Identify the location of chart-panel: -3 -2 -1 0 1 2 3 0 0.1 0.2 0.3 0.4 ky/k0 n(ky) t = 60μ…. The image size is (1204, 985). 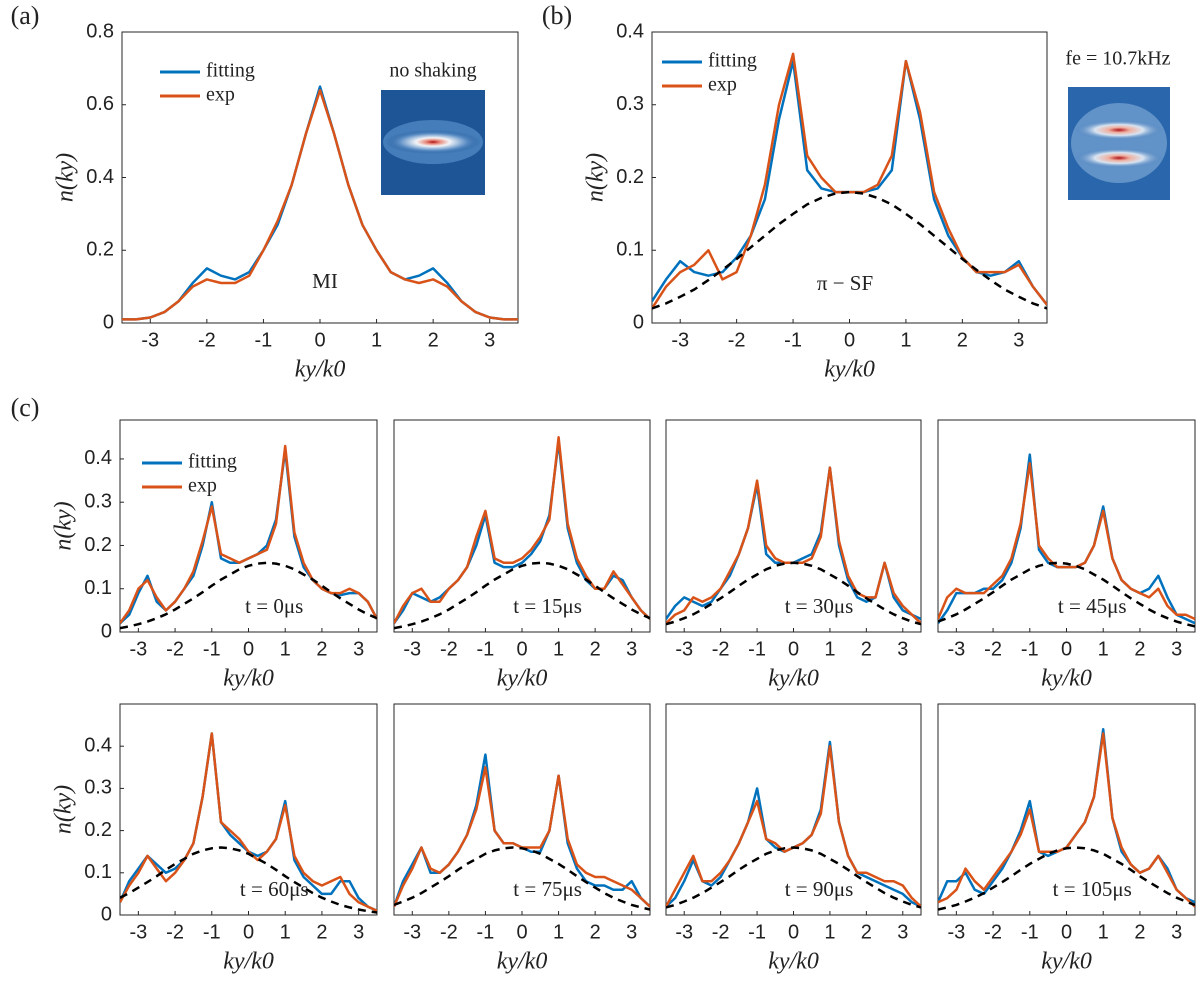
(214, 839).